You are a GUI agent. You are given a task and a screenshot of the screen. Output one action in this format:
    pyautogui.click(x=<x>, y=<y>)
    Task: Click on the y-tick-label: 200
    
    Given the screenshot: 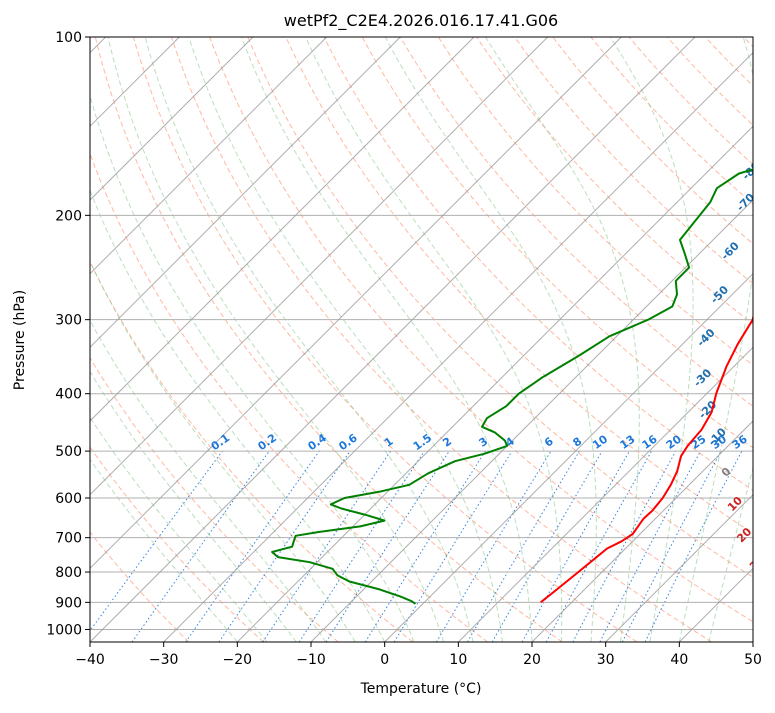 What is the action you would take?
    pyautogui.click(x=68, y=216)
    